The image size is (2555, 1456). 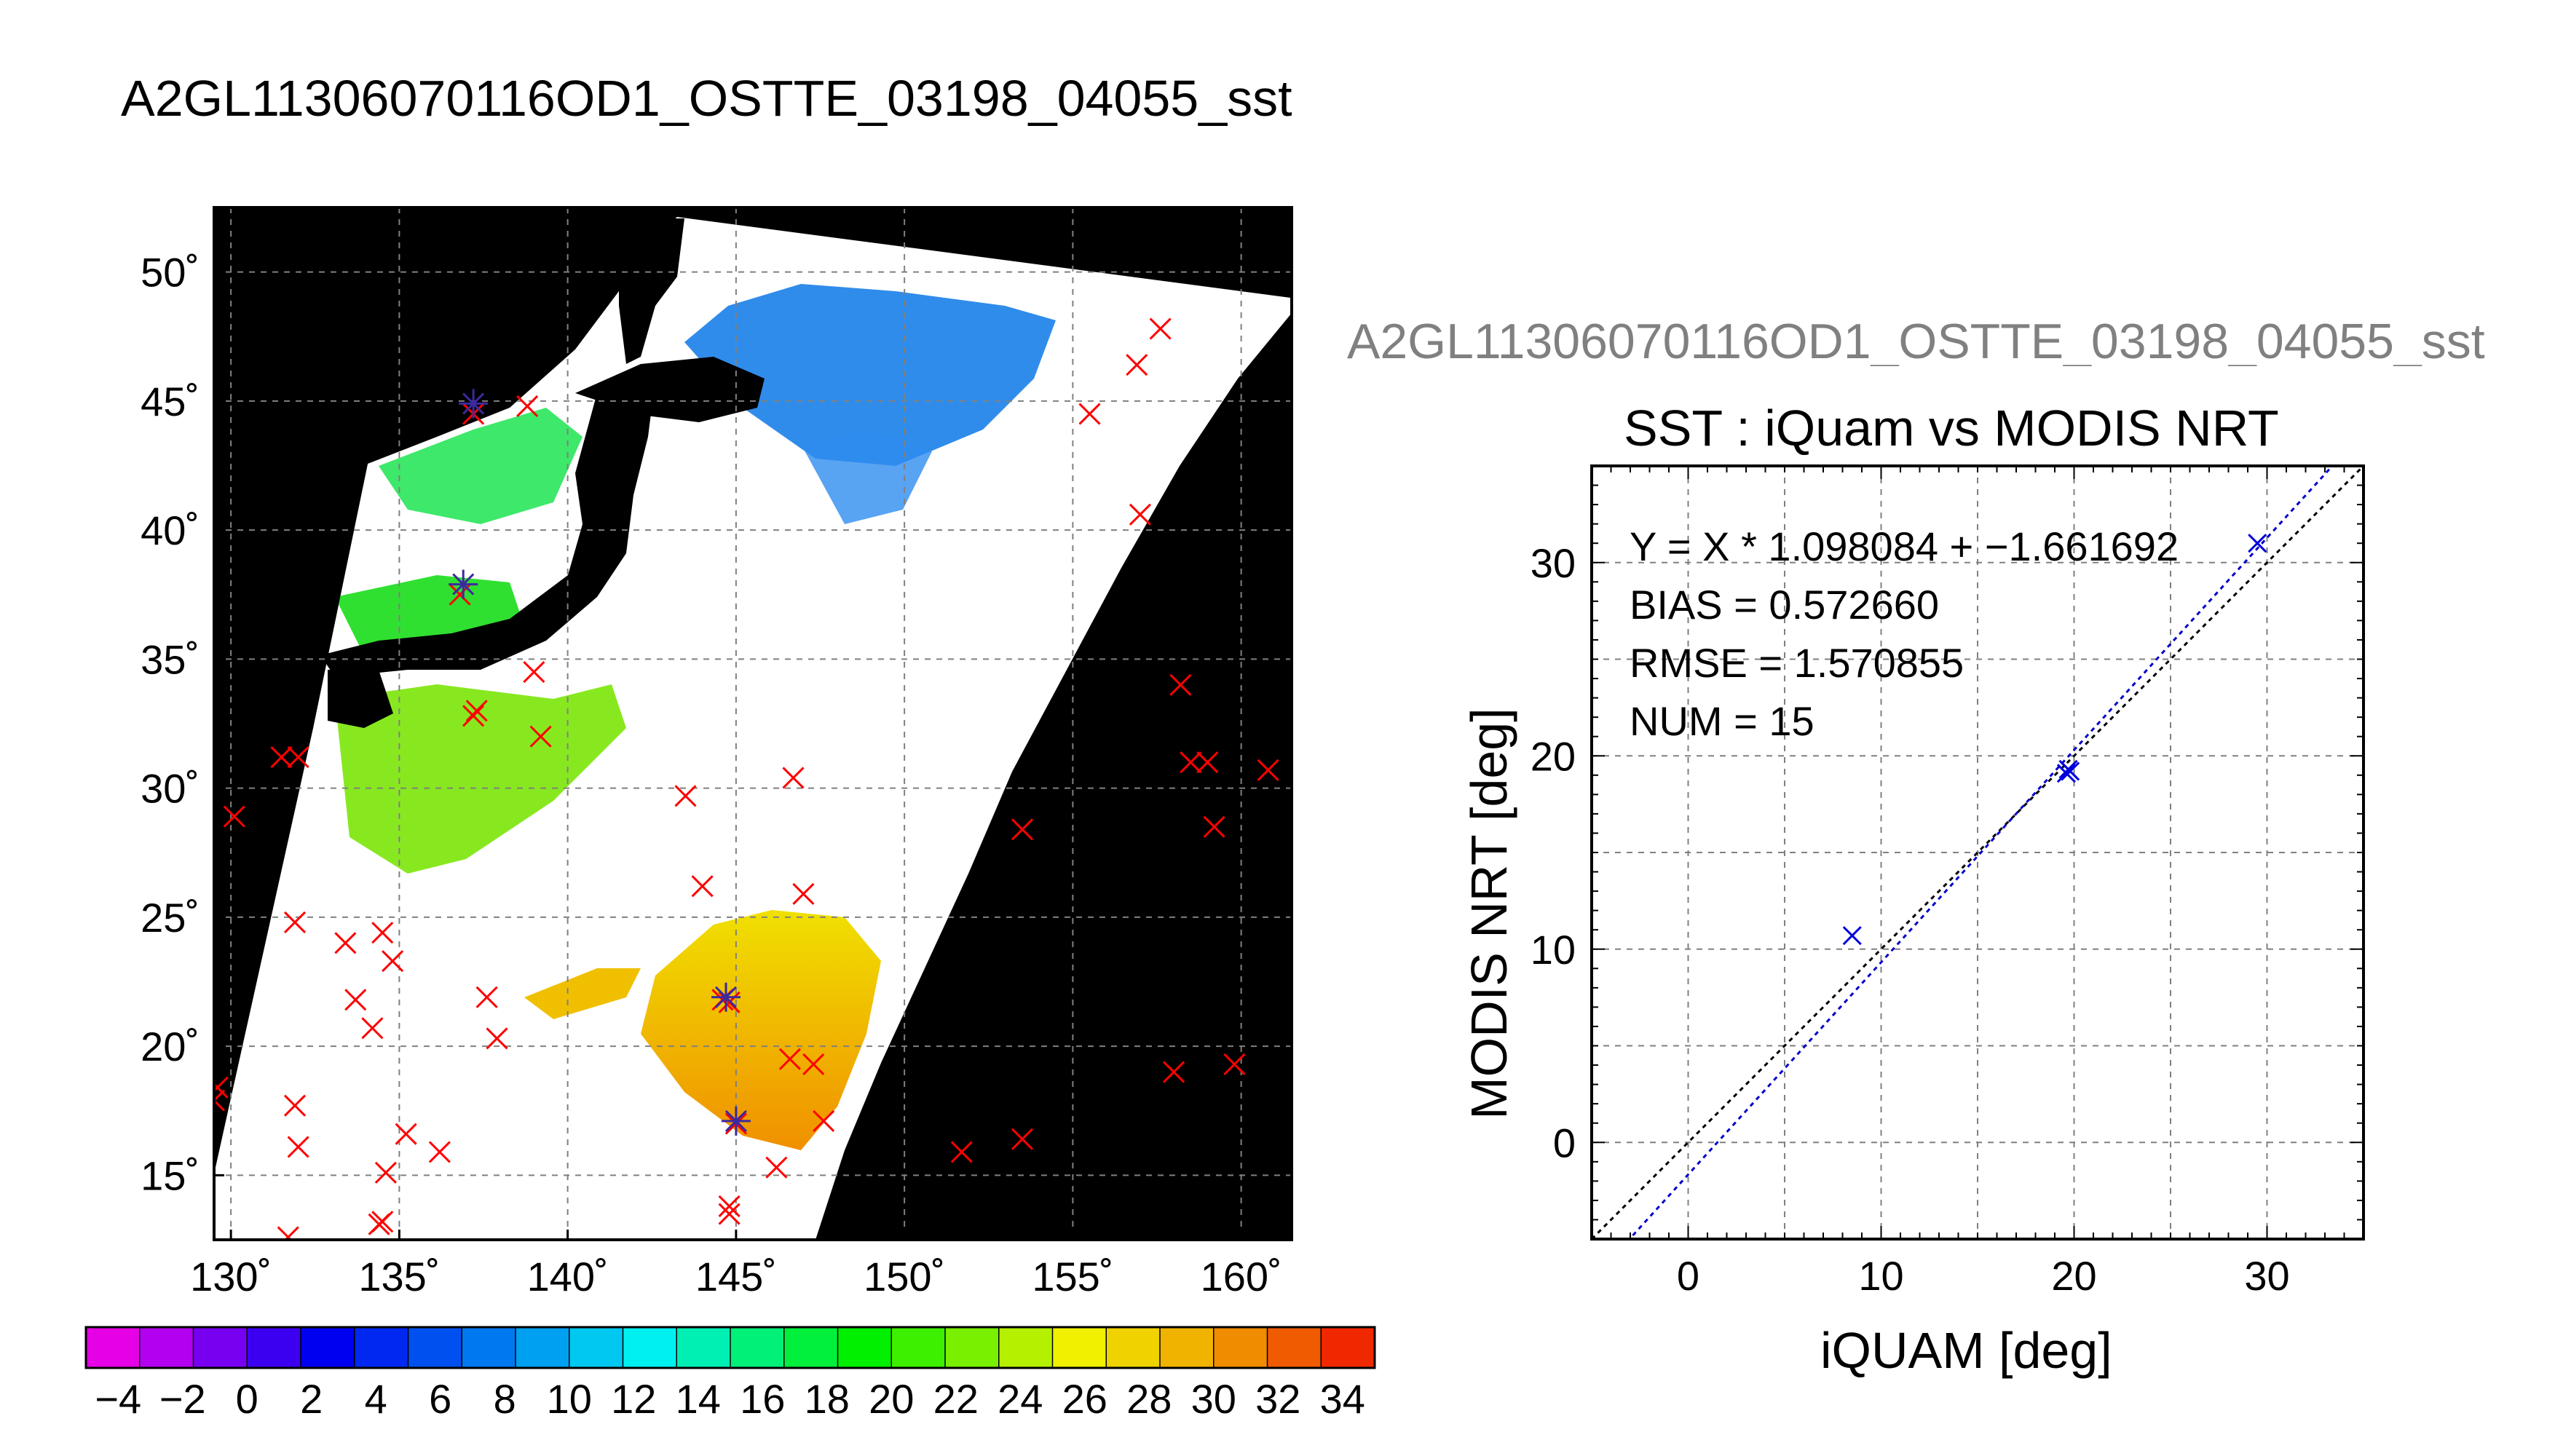 I want to click on regression-equation: Y = X * 1.098084 + −1.661692, so click(x=1904, y=546).